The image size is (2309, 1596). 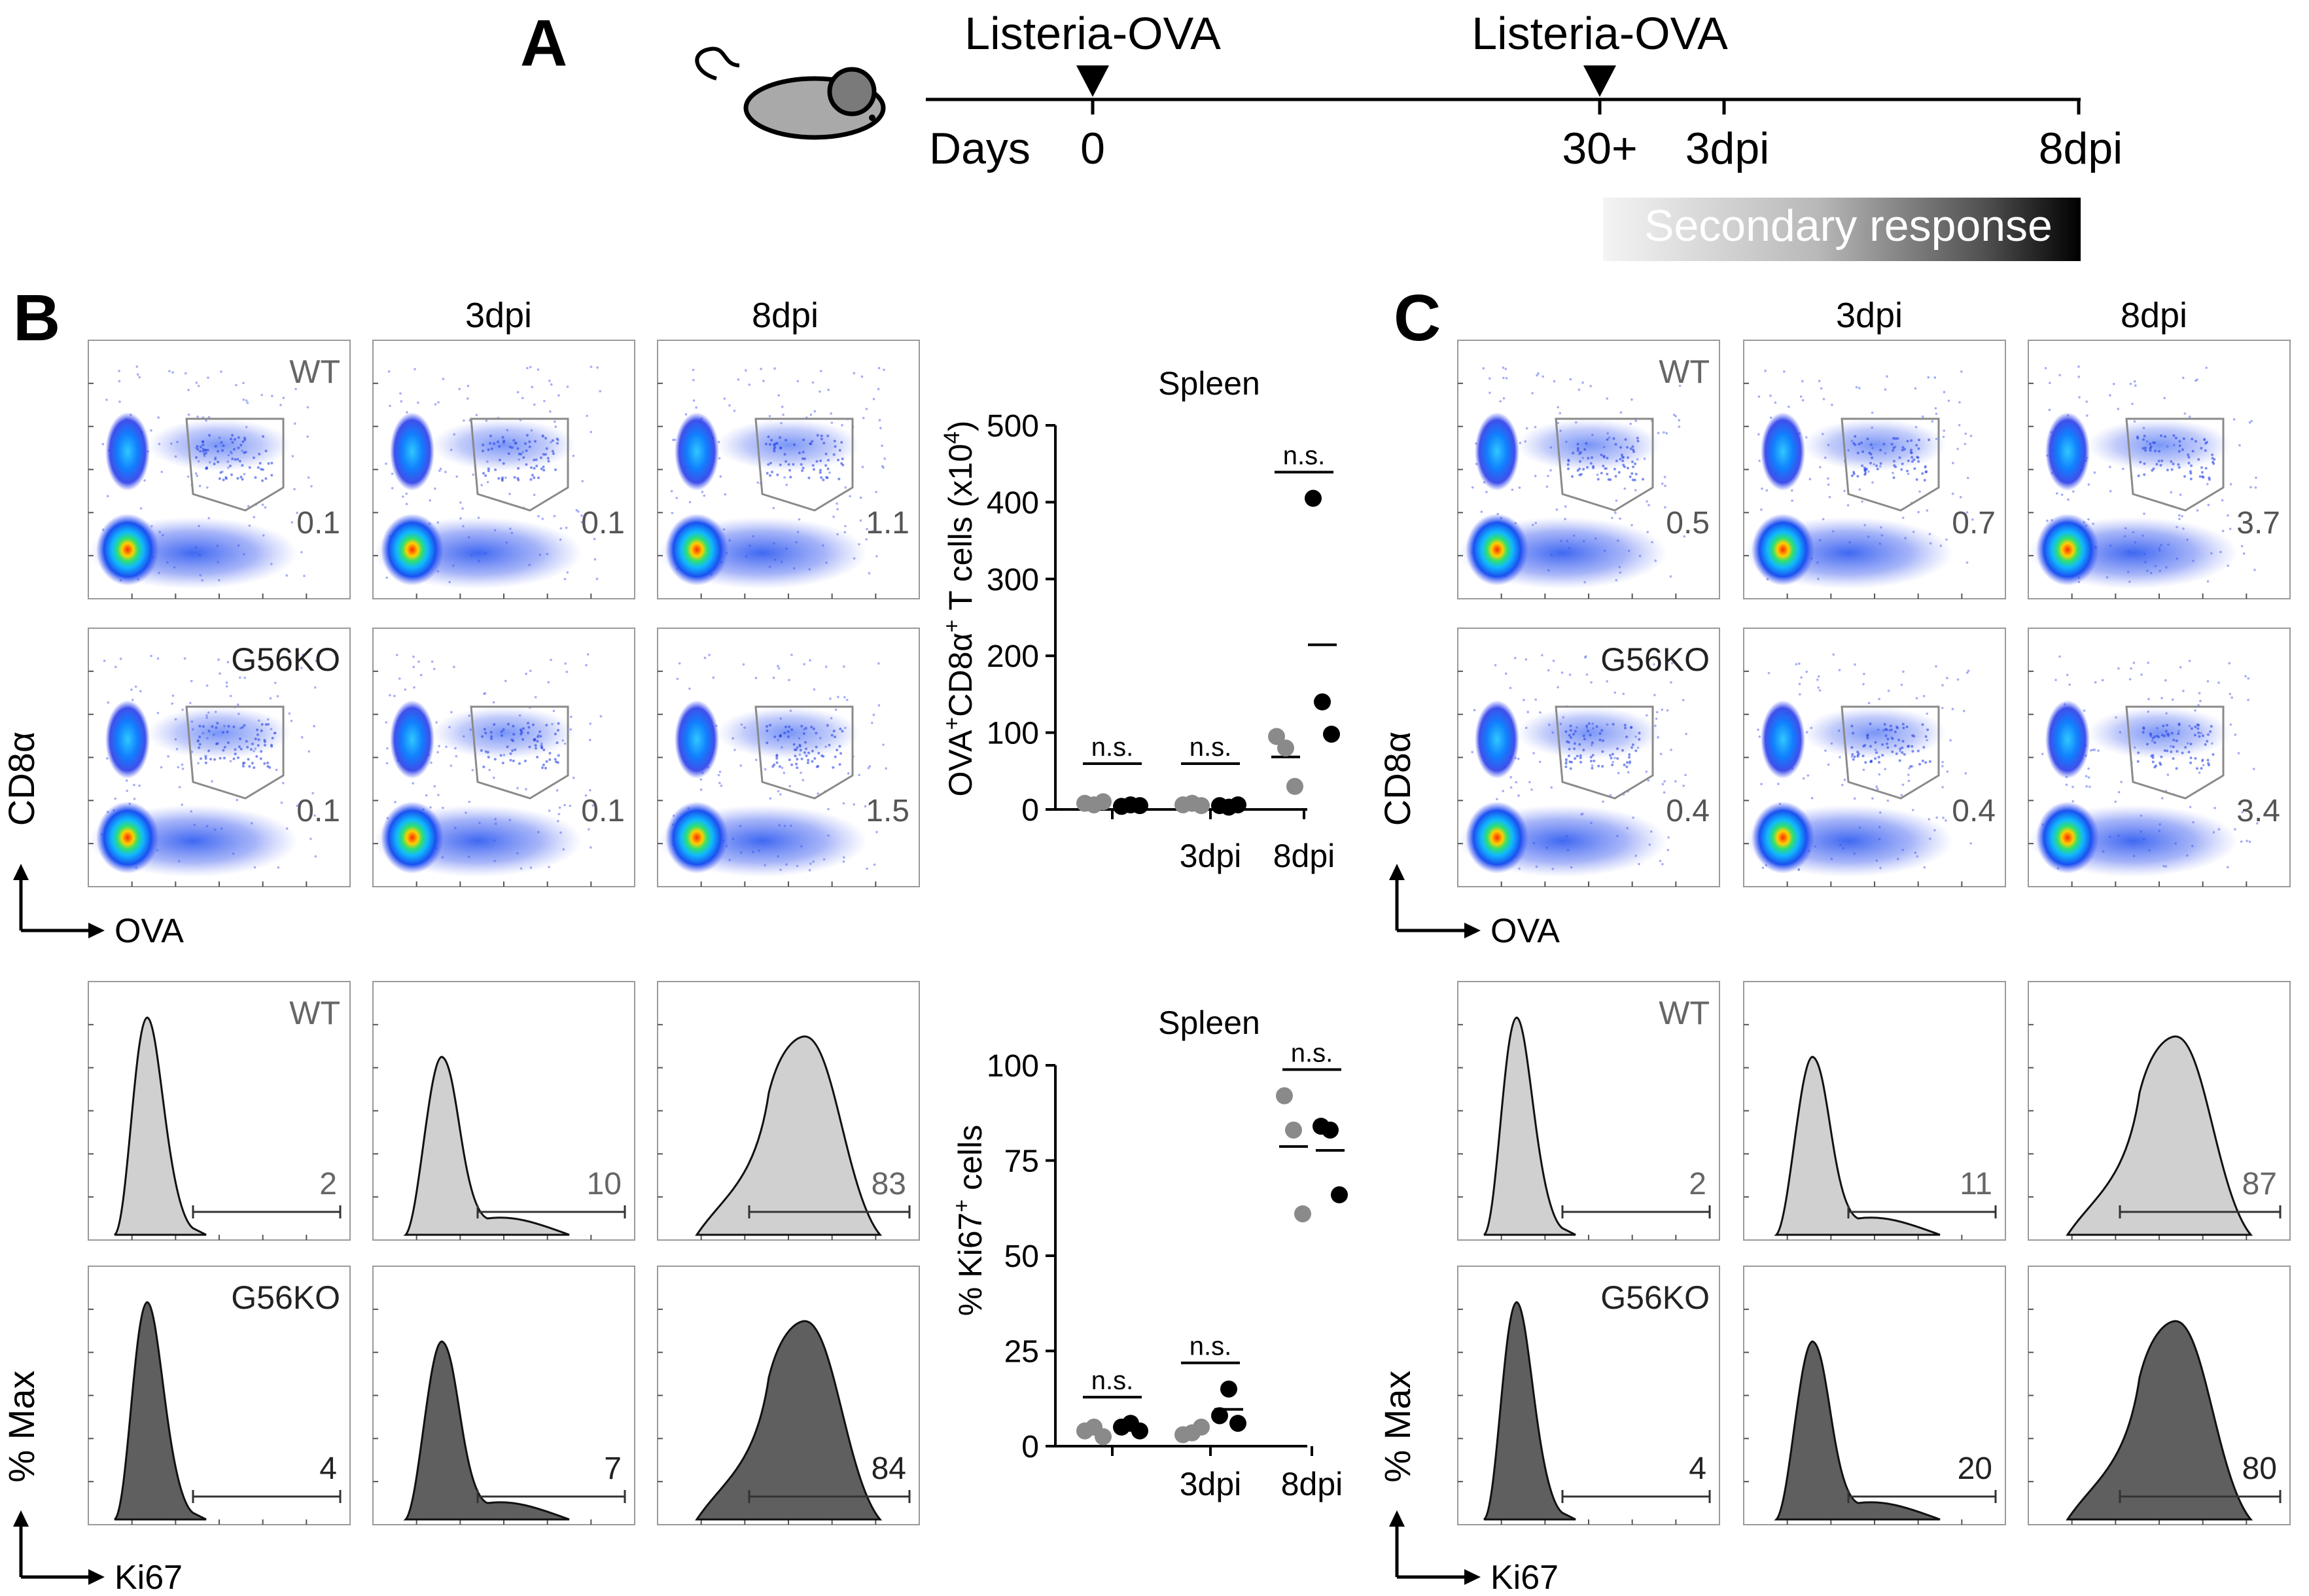 I want to click on marker-frequency: 83, so click(x=889, y=1184).